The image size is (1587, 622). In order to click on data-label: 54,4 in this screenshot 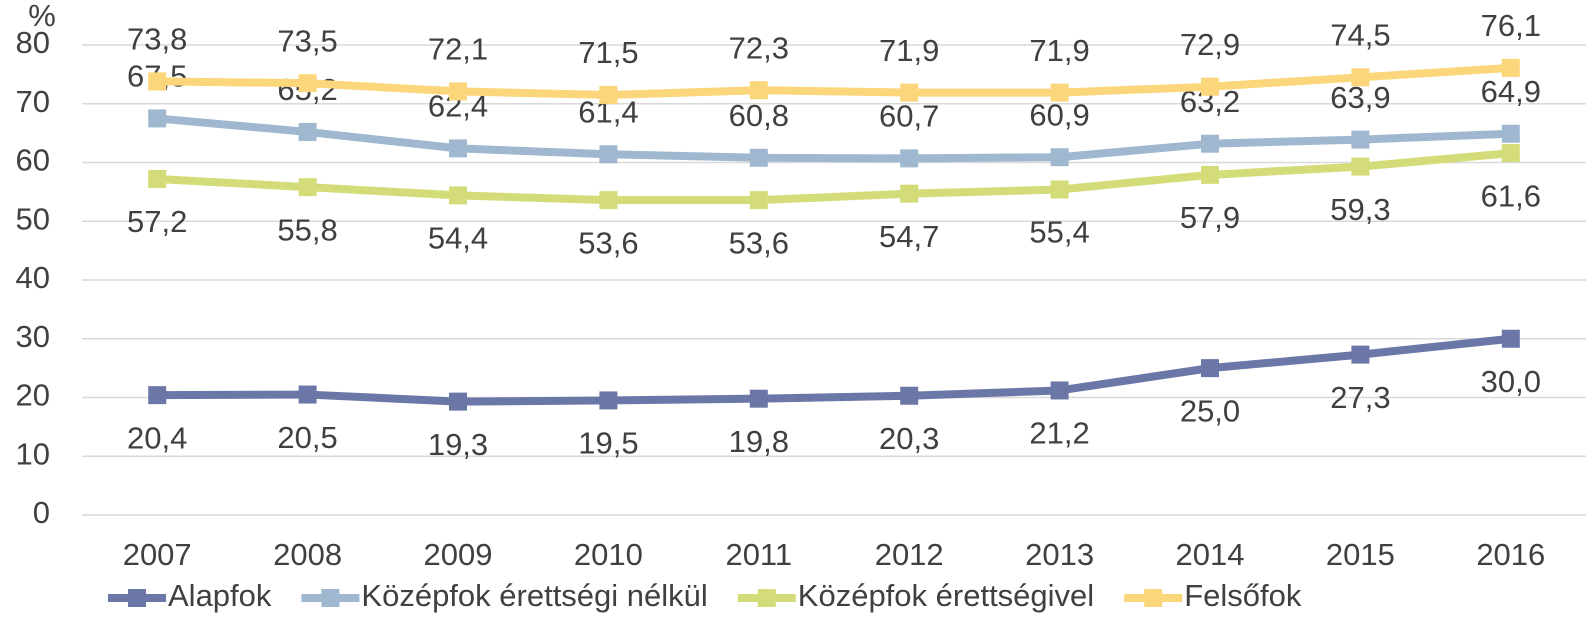, I will do `click(458, 238)`.